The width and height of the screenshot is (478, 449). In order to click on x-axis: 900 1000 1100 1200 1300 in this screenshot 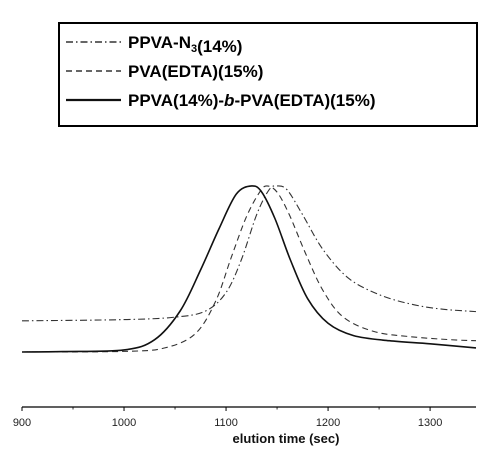, I will do `click(244, 417)`.